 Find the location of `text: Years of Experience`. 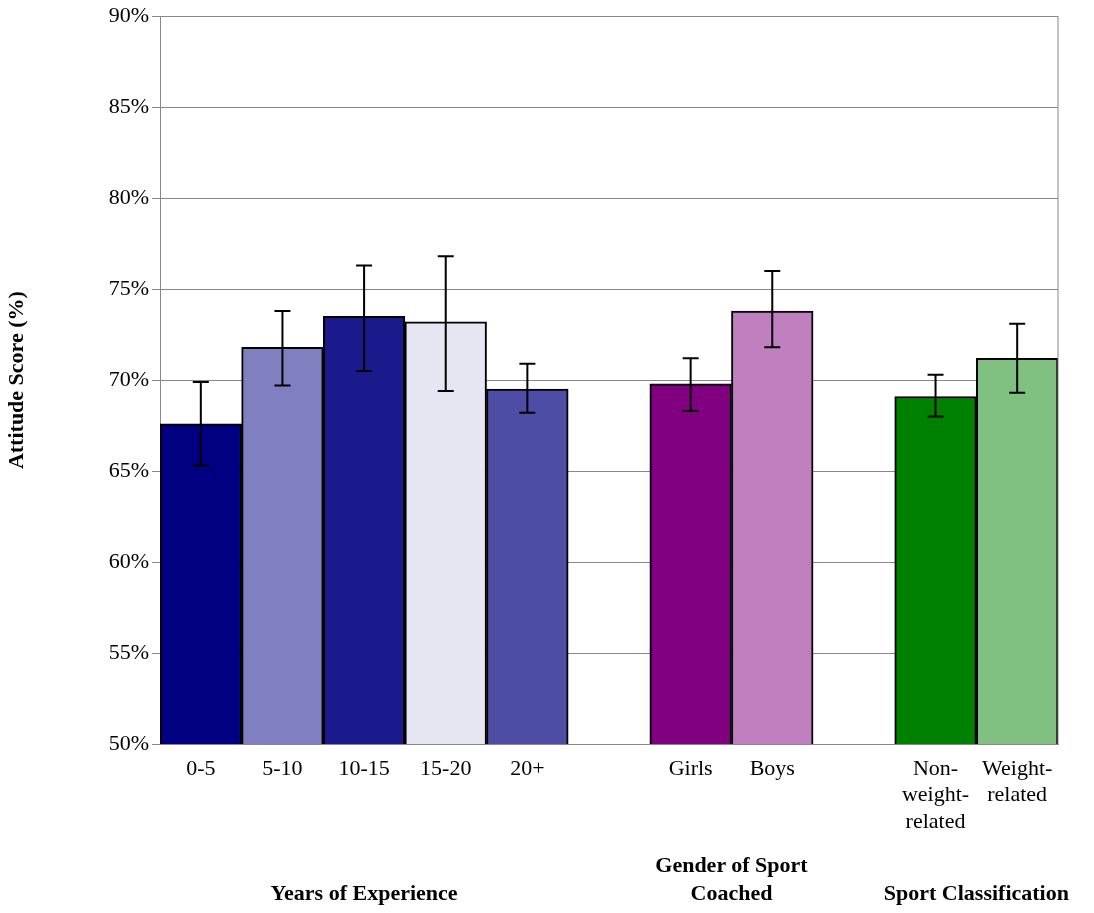

text: Years of Experience is located at coordinates (364, 892).